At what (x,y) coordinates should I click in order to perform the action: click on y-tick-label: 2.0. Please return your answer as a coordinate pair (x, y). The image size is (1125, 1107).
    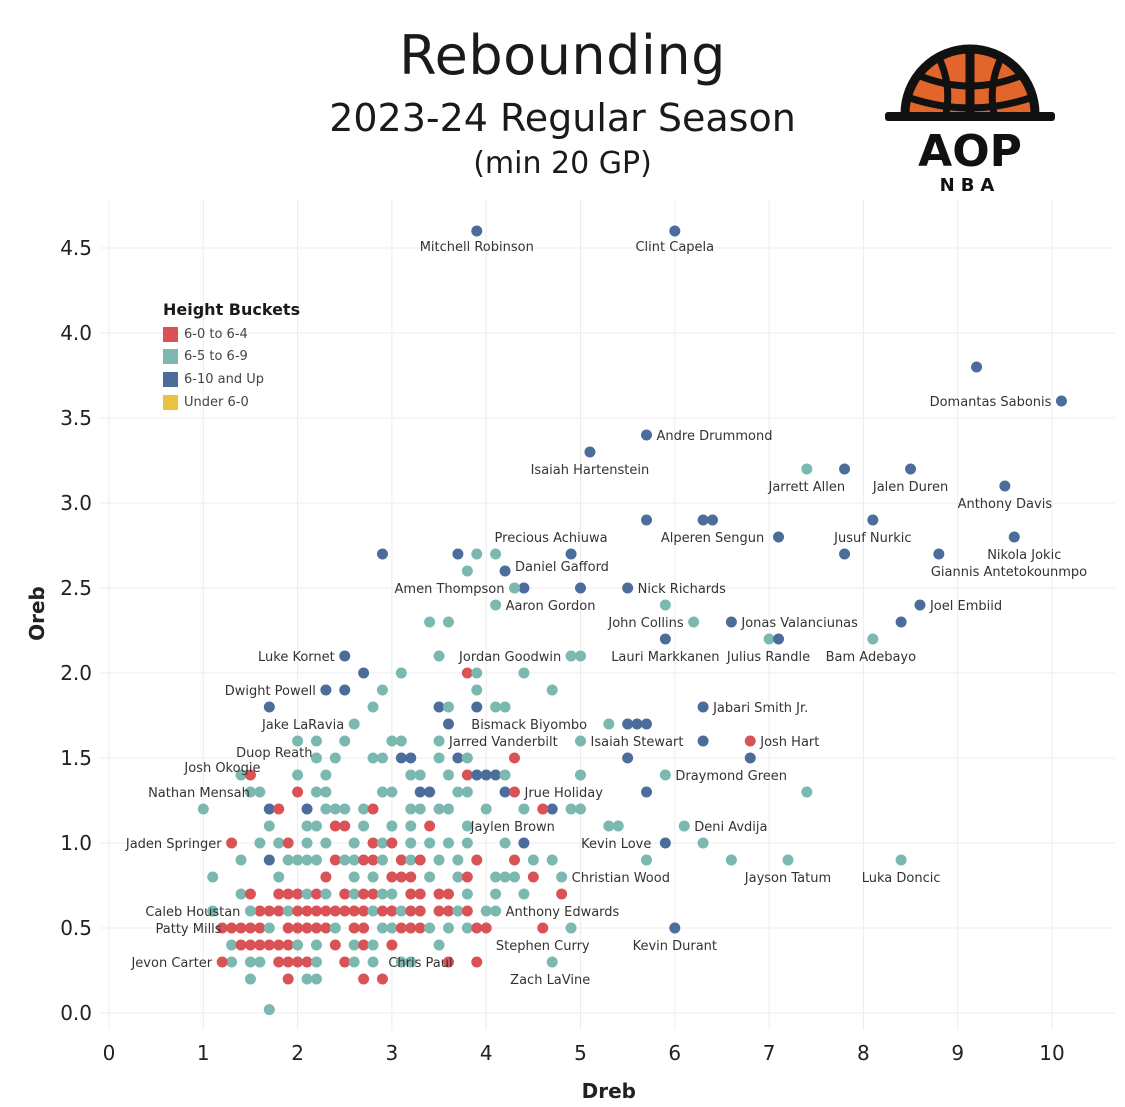
    Looking at the image, I should click on (76, 673).